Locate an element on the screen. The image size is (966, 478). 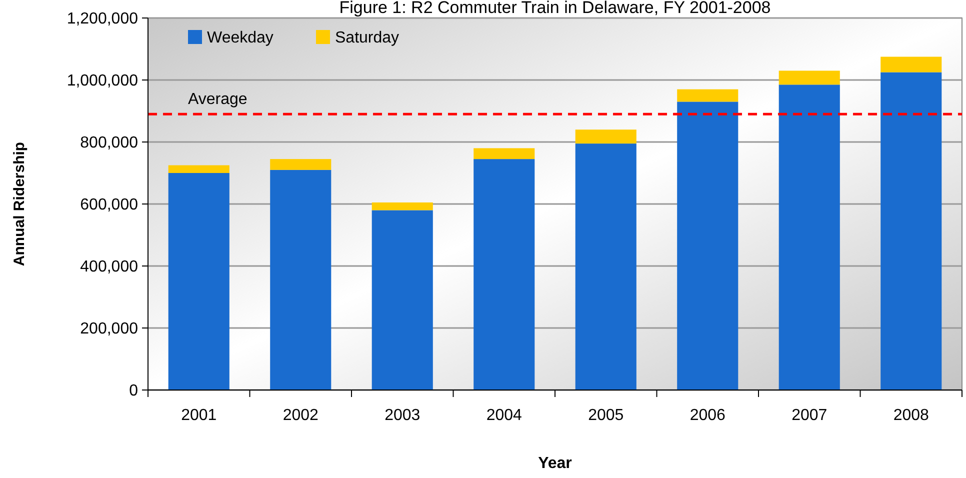
legend-label: Weekday is located at coordinates (240, 38).